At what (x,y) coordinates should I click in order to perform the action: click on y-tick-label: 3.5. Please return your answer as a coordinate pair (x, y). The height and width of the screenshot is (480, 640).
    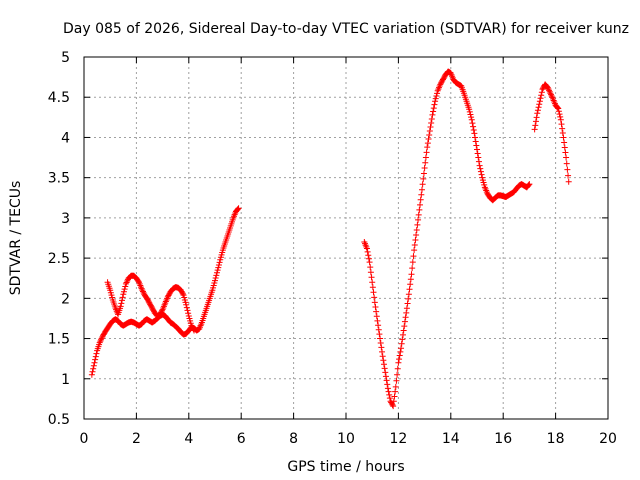
    Looking at the image, I should click on (59, 179).